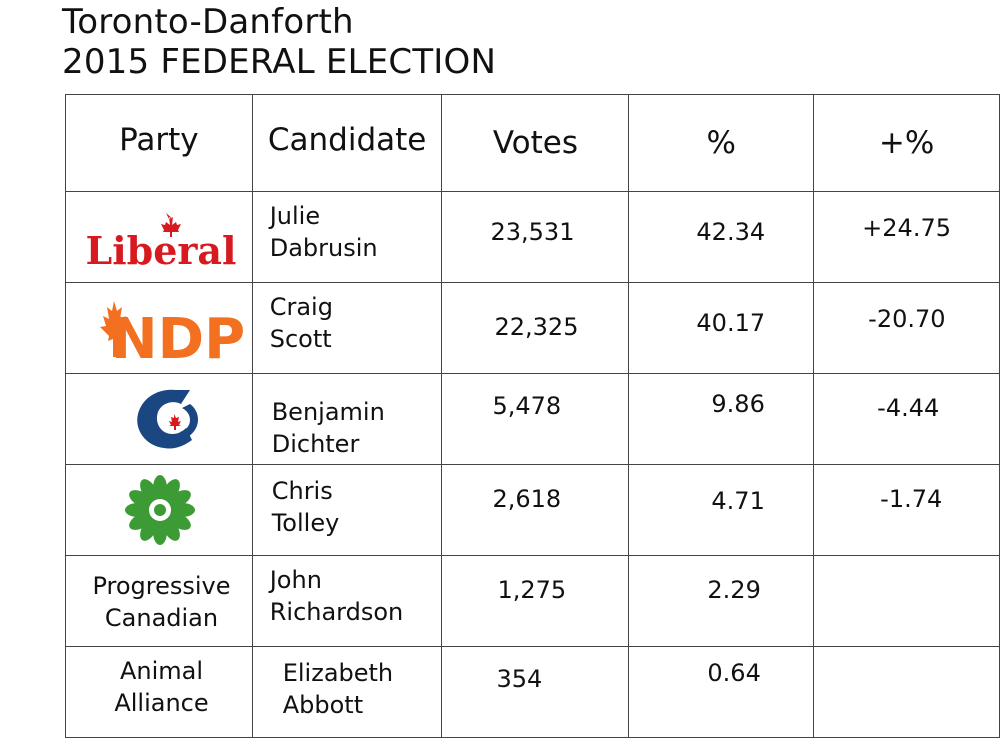  Describe the element at coordinates (159, 601) in the screenshot. I see `party-cell: Progressive Canadian` at that location.